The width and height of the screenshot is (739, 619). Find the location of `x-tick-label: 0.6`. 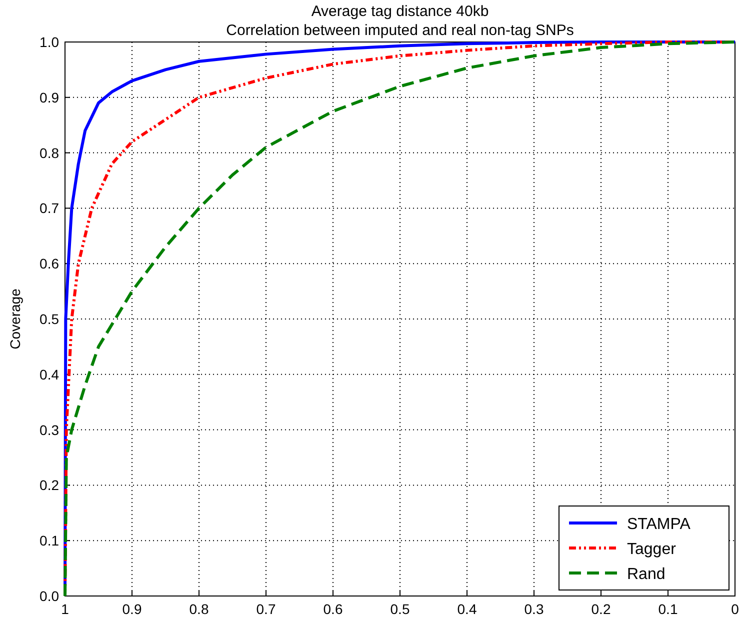

x-tick-label: 0.6 is located at coordinates (333, 609).